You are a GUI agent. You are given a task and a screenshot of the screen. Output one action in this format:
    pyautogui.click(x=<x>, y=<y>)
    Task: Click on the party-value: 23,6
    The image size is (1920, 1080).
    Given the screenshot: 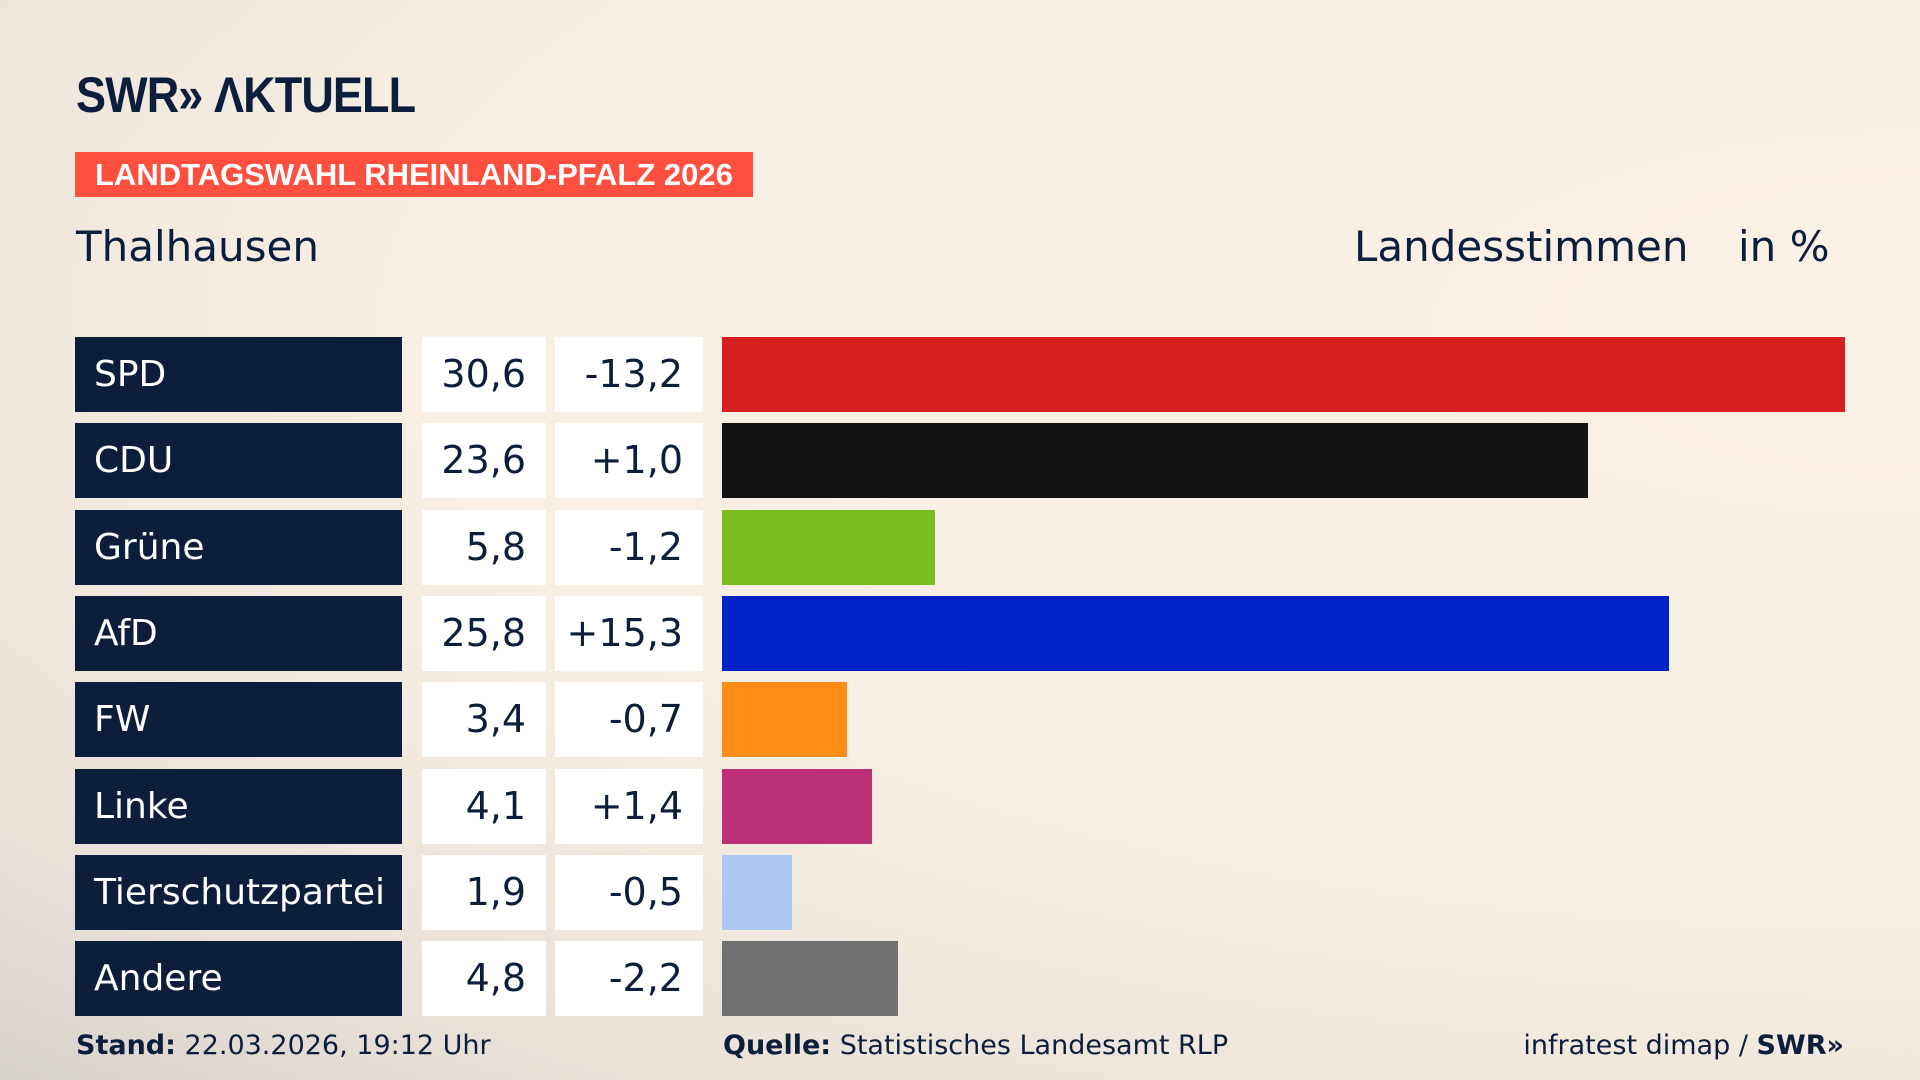 What is the action you would take?
    pyautogui.click(x=484, y=461)
    